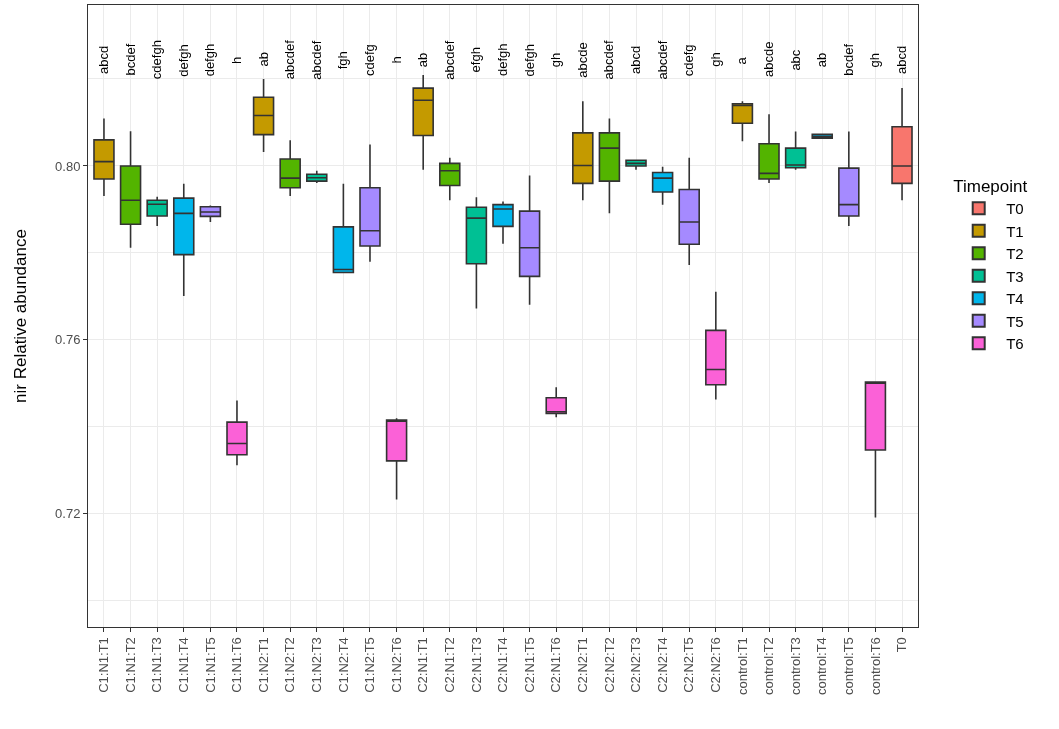 This screenshot has width=1059, height=729. Describe the element at coordinates (716, 665) in the screenshot. I see `x-tick-label: C2:N2:T6` at that location.